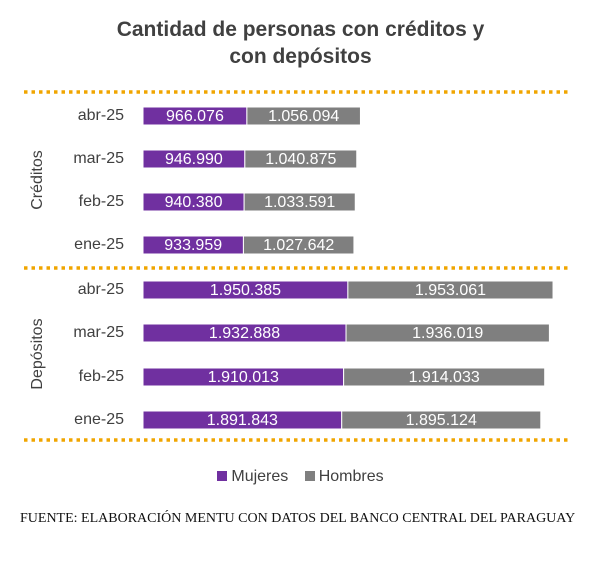 The image size is (601, 564). Describe the element at coordinates (309, 476) in the screenshot. I see `legend-swatch-hombres` at that location.